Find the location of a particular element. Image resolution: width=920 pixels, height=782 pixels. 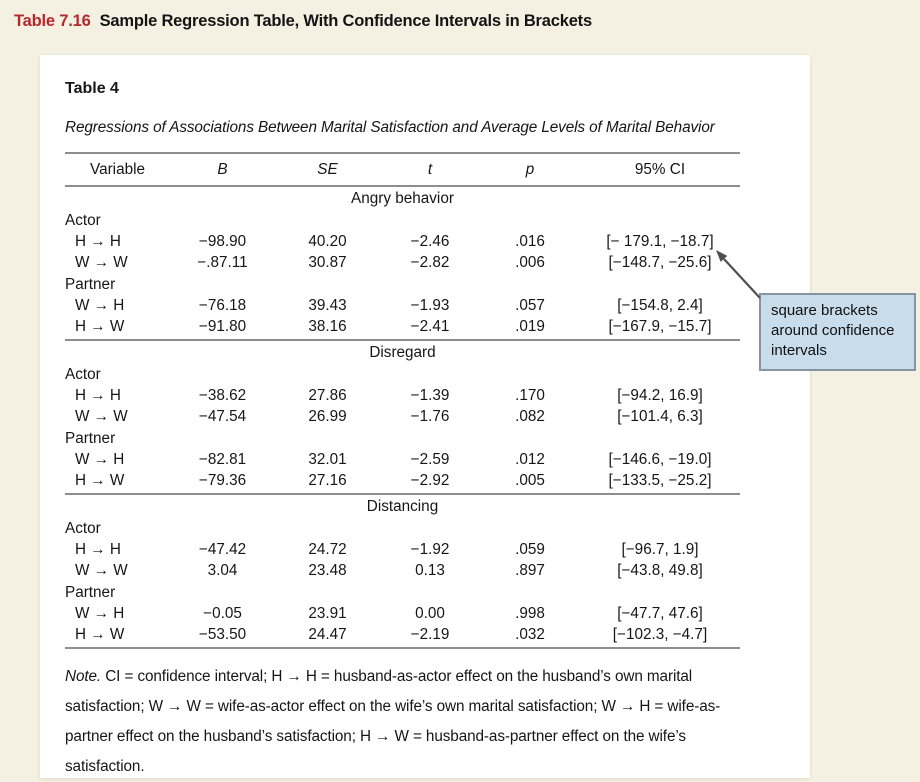

cell-b: −76.18 is located at coordinates (222, 305).